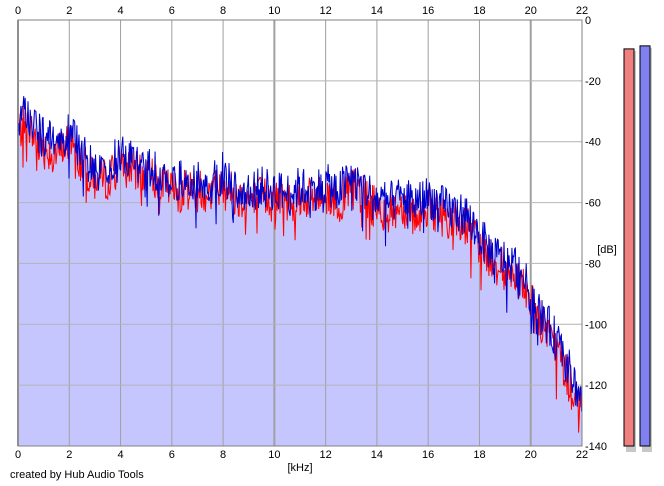  What do you see at coordinates (531, 11) in the screenshot?
I see `x-tick-label-top: 20` at bounding box center [531, 11].